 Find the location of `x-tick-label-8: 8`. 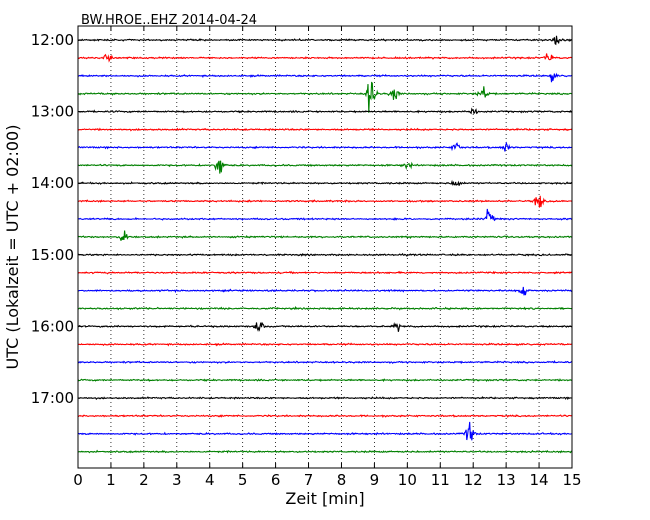

x-tick-label-8: 8 is located at coordinates (342, 480).